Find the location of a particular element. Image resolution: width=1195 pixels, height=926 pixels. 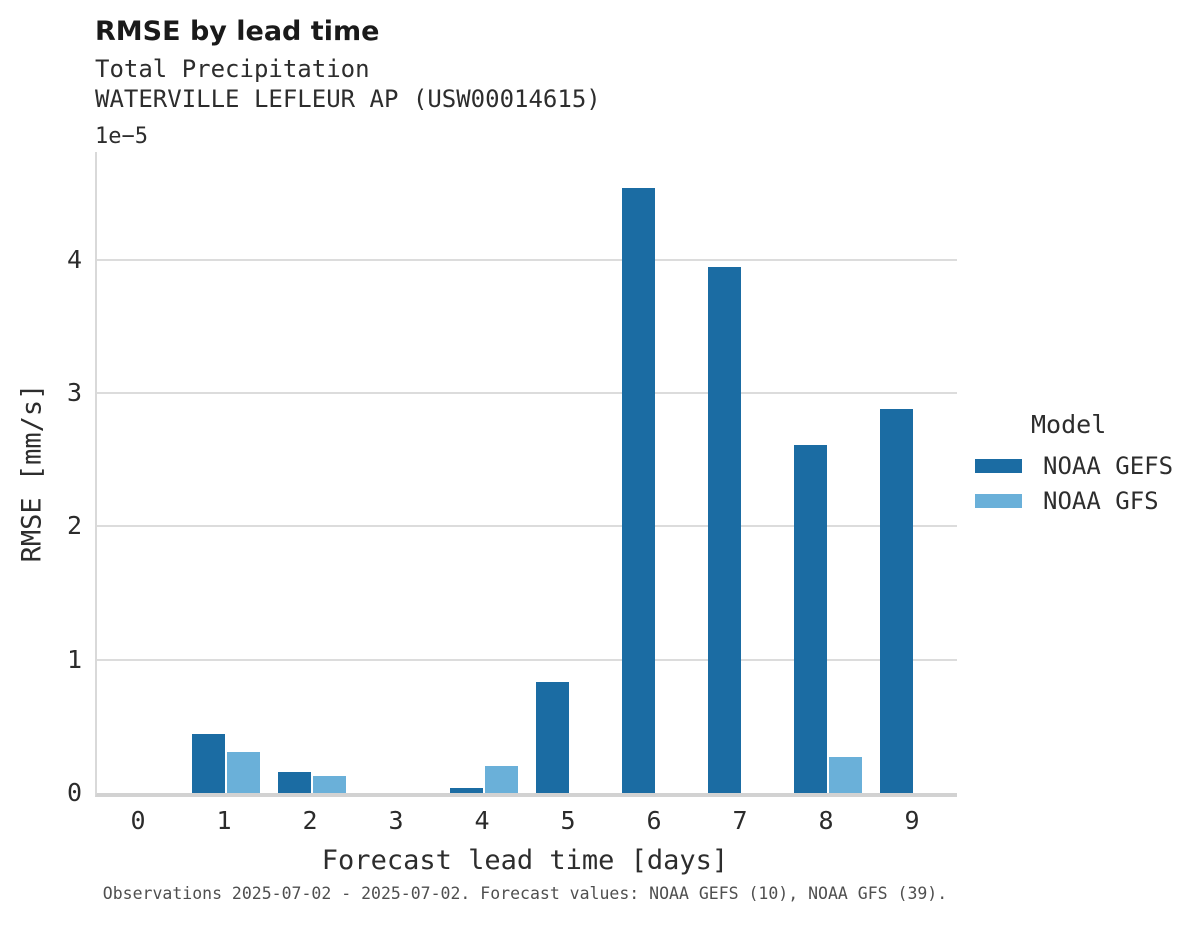

x-tick-label-3: 3 is located at coordinates (396, 820).